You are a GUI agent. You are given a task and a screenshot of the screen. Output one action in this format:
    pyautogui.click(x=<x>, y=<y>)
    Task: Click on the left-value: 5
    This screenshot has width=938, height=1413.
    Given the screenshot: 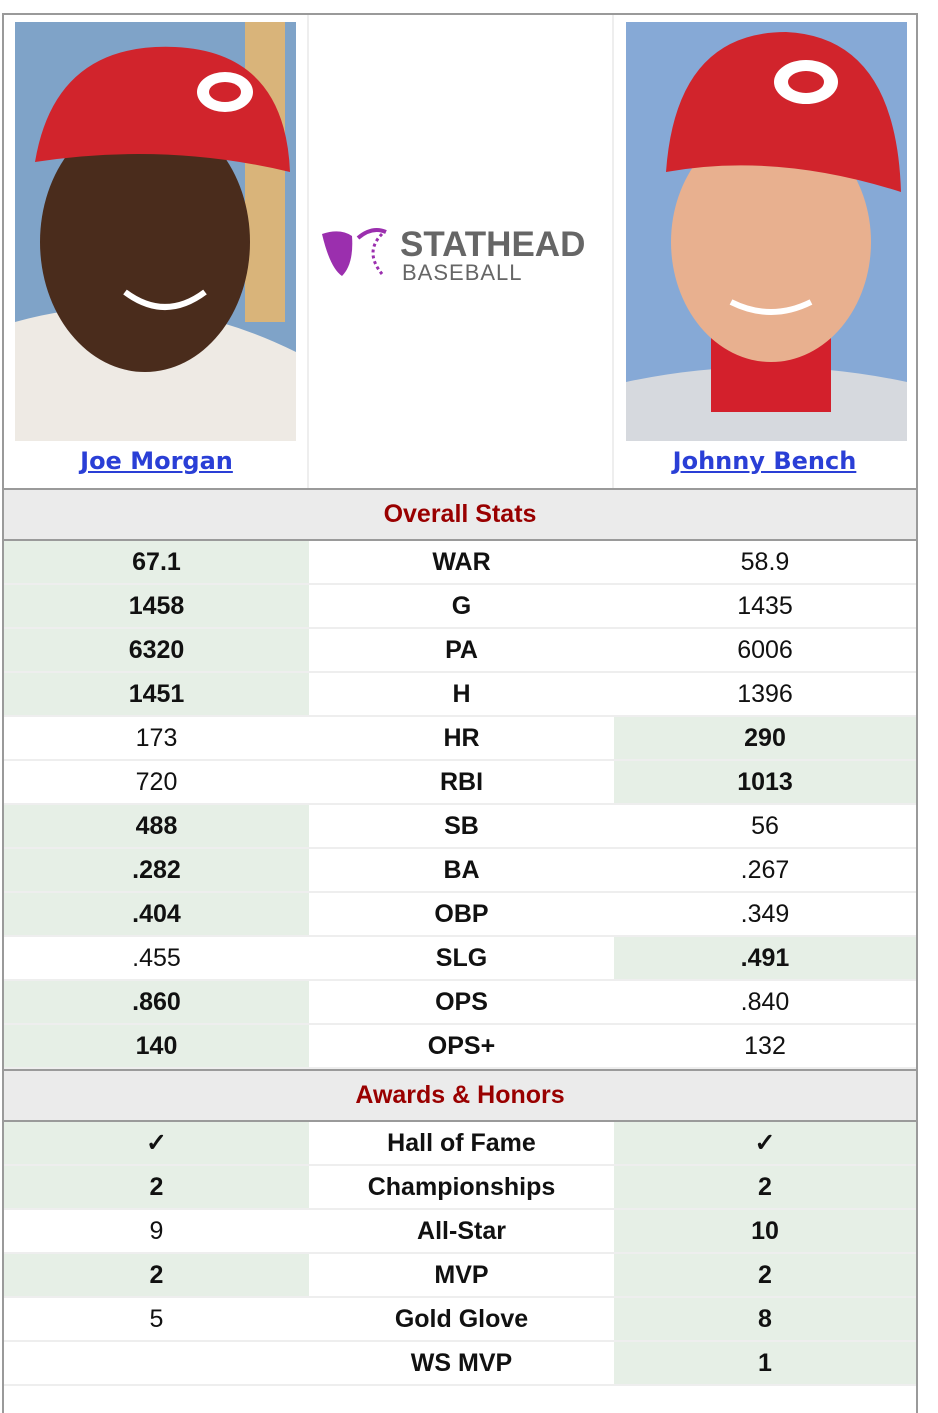 What is the action you would take?
    pyautogui.click(x=156, y=1320)
    